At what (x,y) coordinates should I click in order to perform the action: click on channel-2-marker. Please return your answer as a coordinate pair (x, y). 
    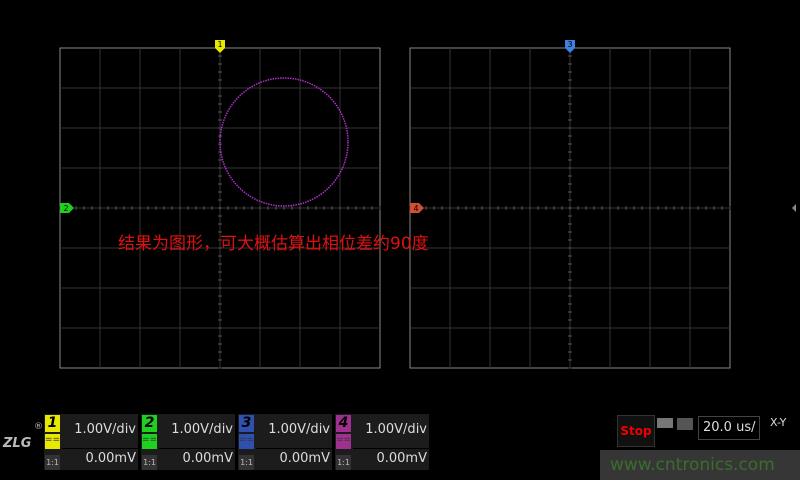
    Looking at the image, I should click on (67, 208).